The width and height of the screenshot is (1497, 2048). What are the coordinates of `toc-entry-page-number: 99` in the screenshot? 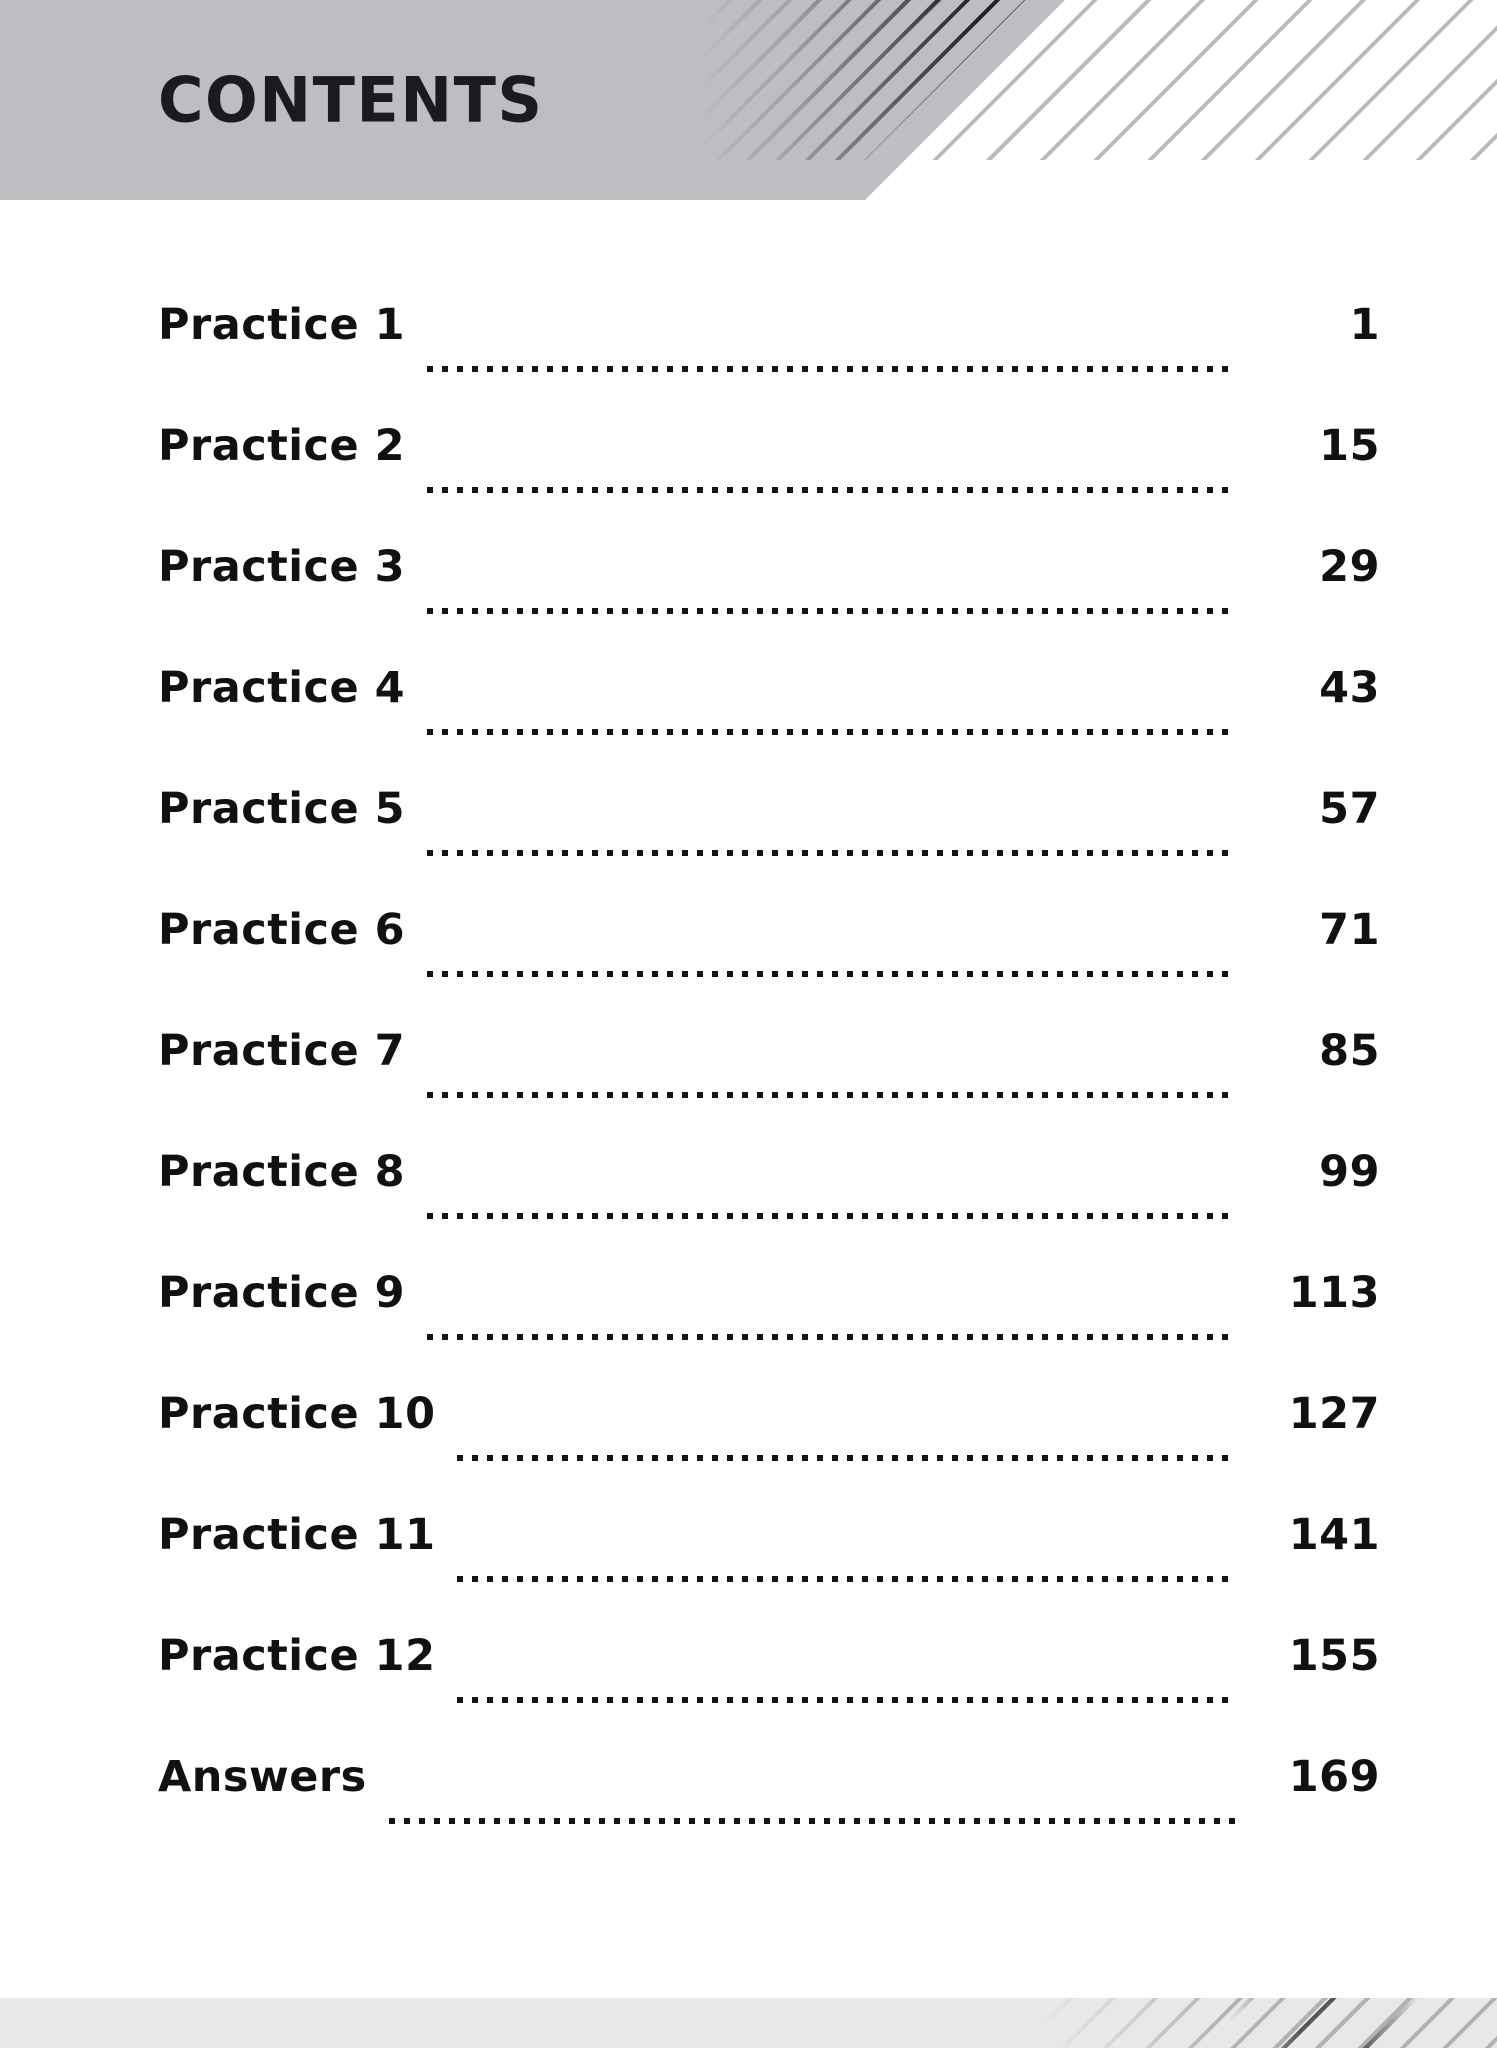 It's located at (1349, 1172).